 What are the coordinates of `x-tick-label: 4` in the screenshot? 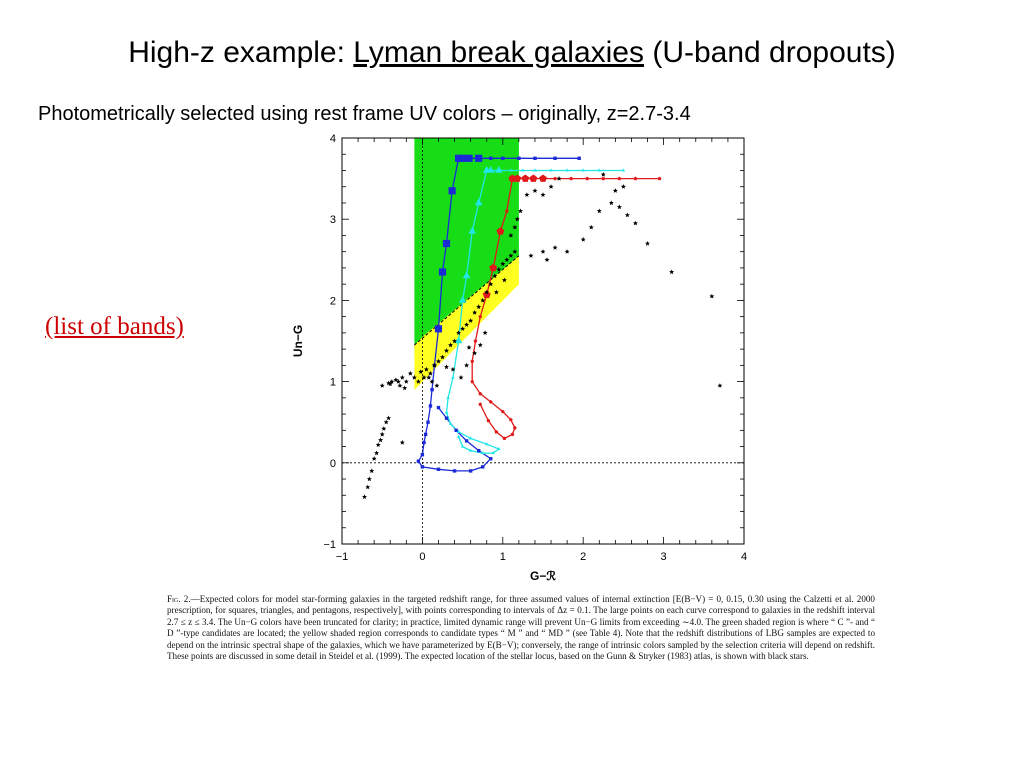 It's located at (744, 557).